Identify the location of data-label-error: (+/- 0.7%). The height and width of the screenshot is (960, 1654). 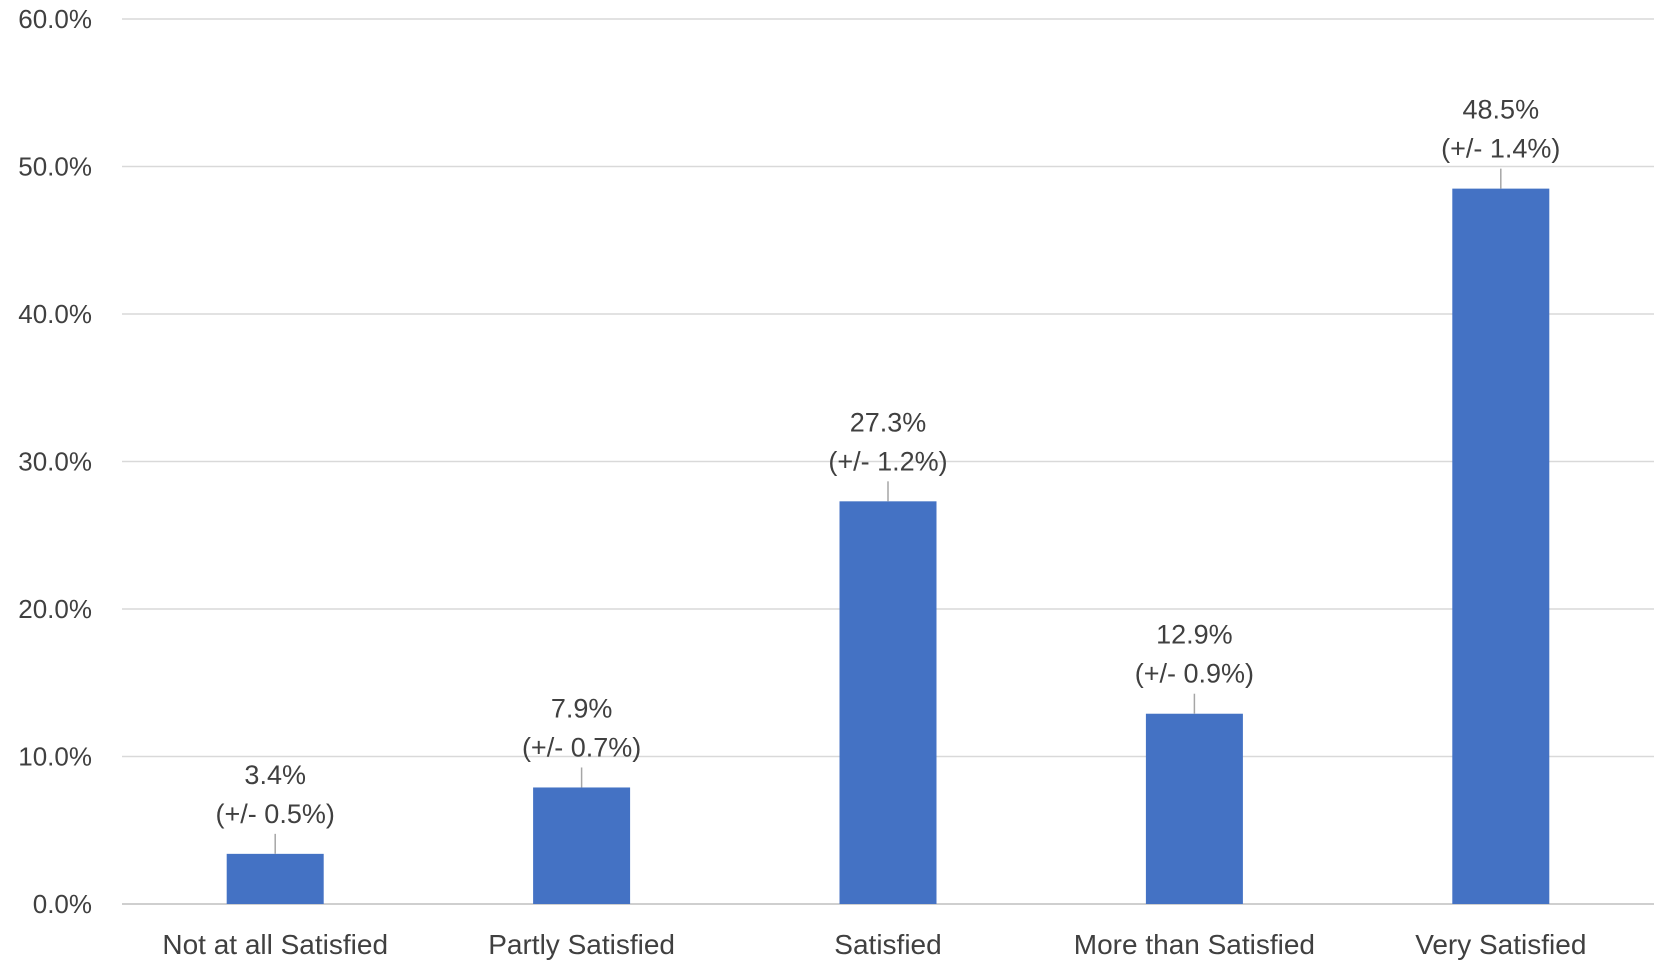
(581, 747).